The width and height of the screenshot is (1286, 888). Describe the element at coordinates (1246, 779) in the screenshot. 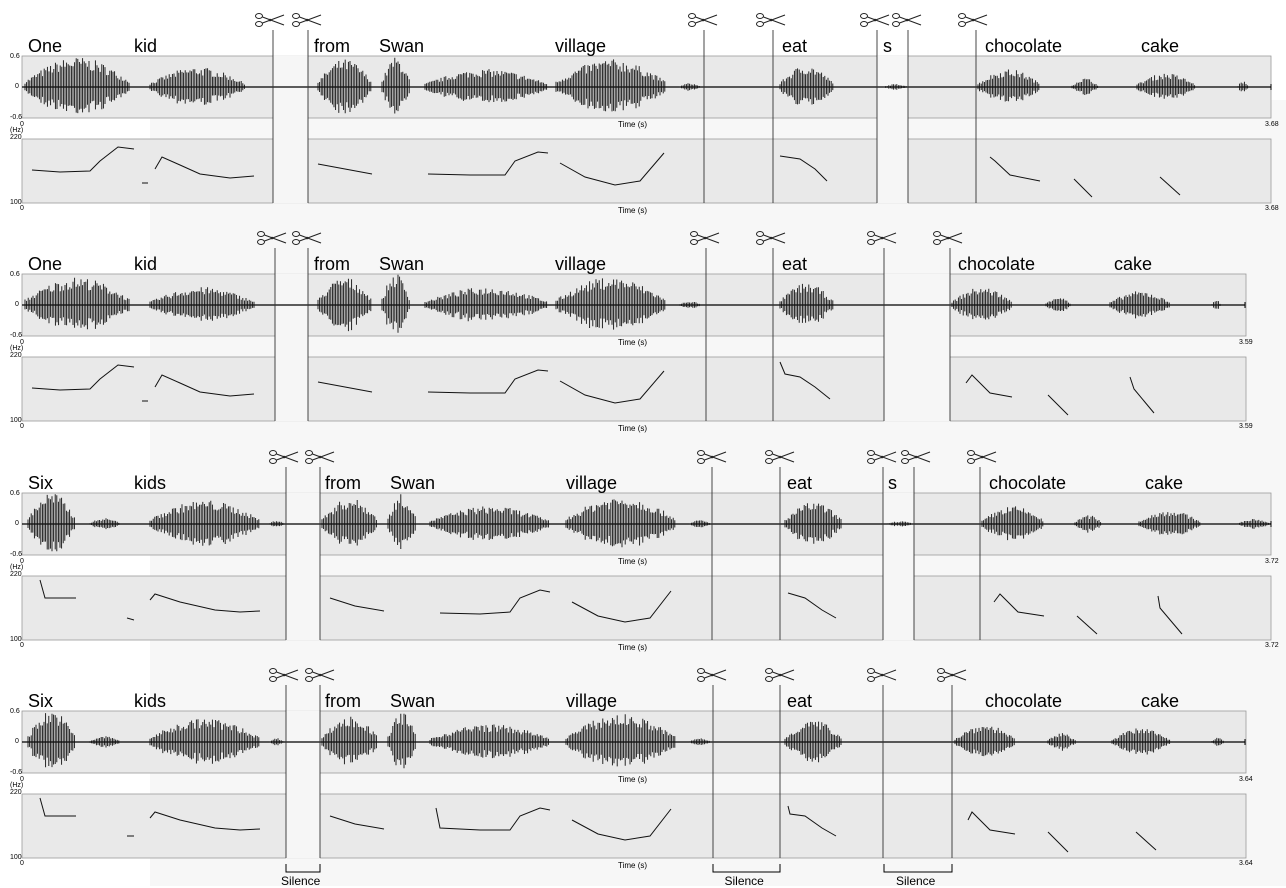

I see `duration-label: 3.64` at that location.